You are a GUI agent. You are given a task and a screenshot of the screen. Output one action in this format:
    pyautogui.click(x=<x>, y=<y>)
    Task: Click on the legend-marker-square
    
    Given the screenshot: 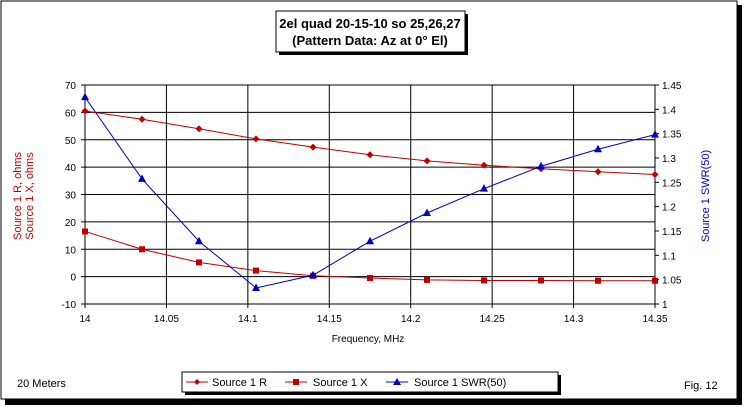 What is the action you would take?
    pyautogui.click(x=296, y=382)
    